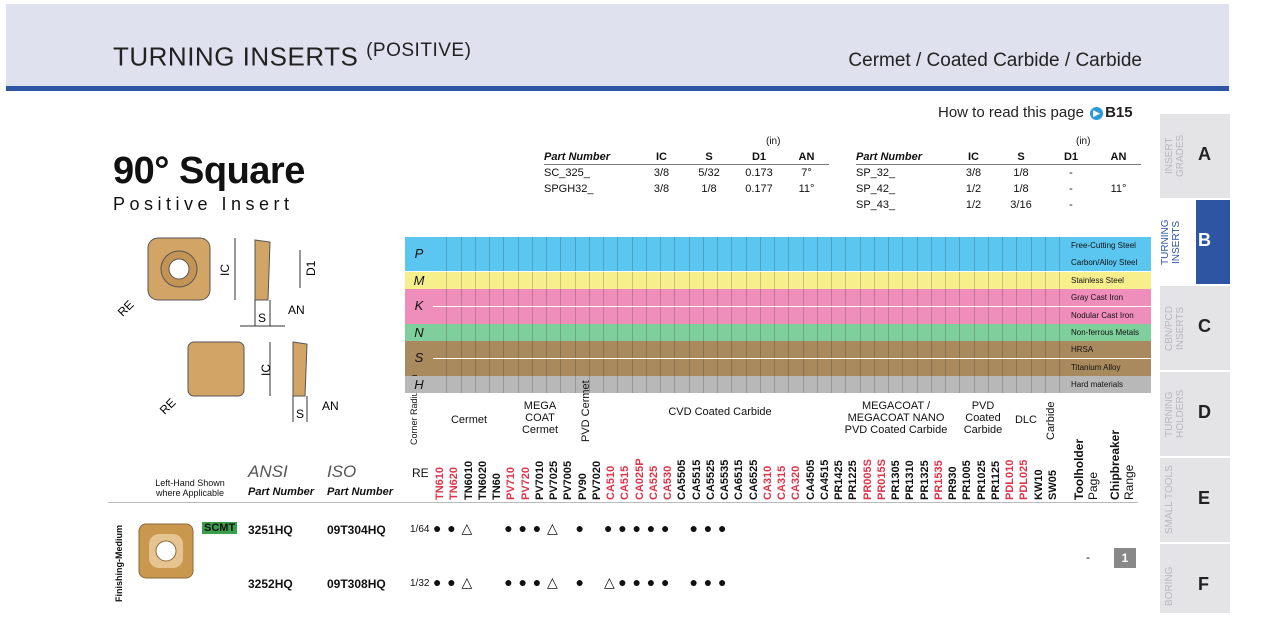  Describe the element at coordinates (611, 482) in the screenshot. I see `grade-name: CA510` at that location.